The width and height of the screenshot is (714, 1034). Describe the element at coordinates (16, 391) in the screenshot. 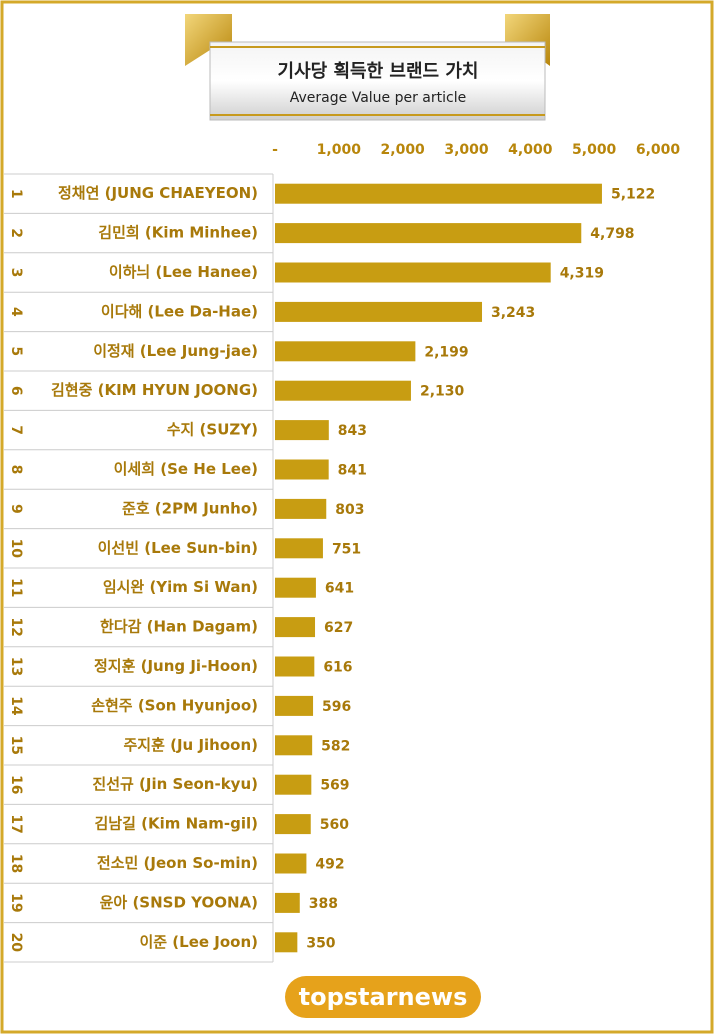

I see `rank-label: 6` at that location.